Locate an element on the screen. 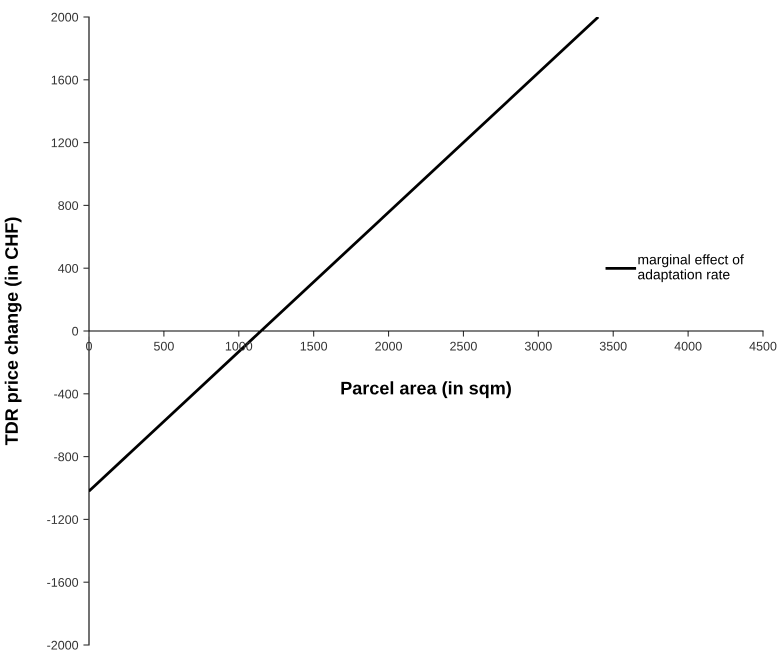 This screenshot has height=655, width=778. x-tick-label: 3500 is located at coordinates (613, 346).